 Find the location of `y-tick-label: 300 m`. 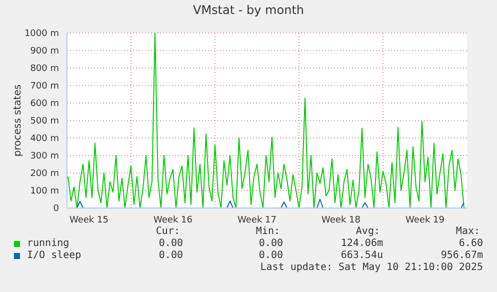

y-tick-label: 300 m is located at coordinates (44, 157).